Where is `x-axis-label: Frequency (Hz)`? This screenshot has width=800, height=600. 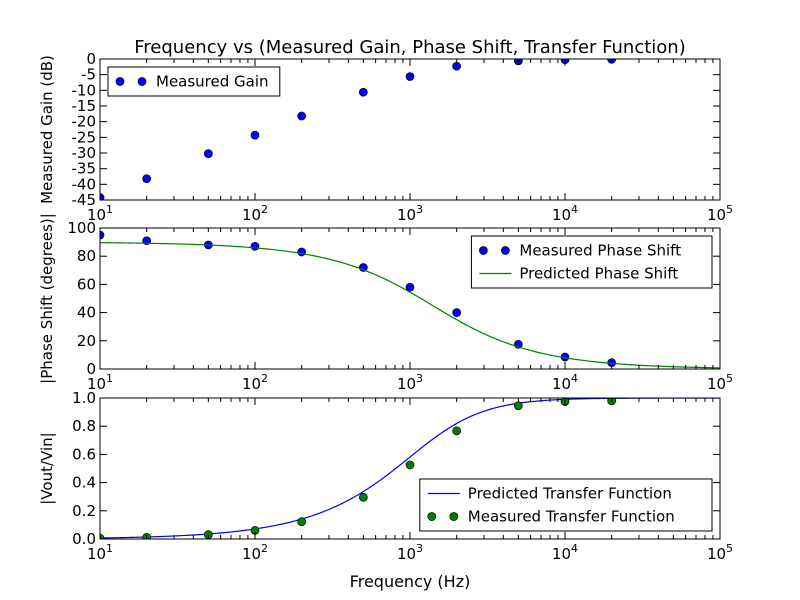
x-axis-label: Frequency (Hz) is located at coordinates (410, 581).